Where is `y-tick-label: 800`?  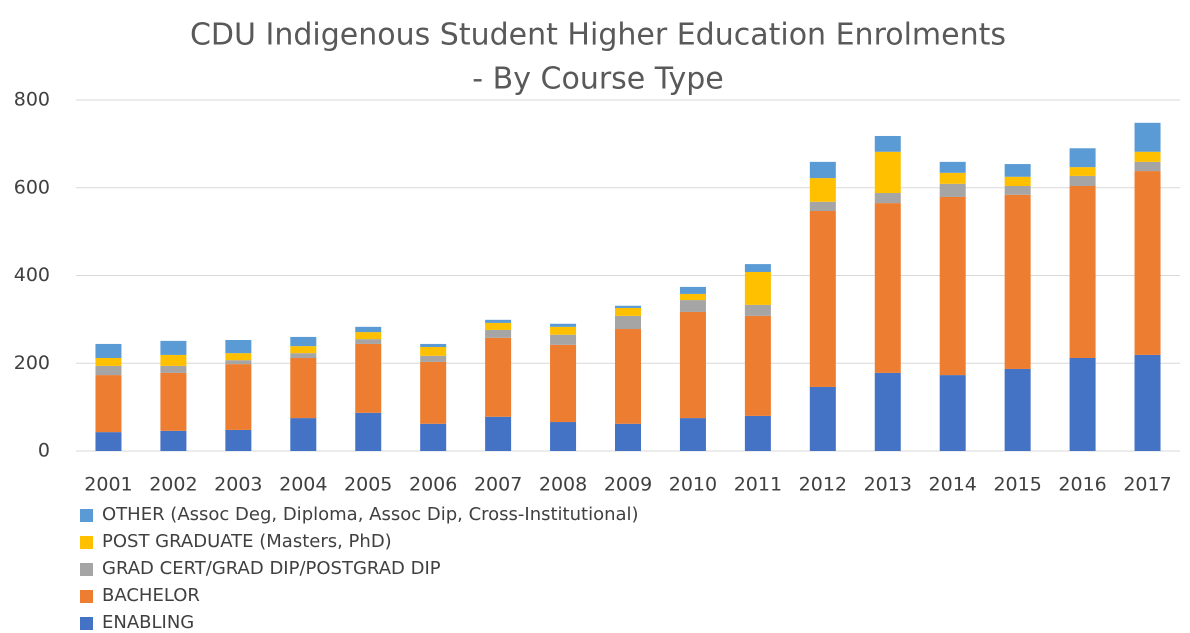
y-tick-label: 800 is located at coordinates (32, 100).